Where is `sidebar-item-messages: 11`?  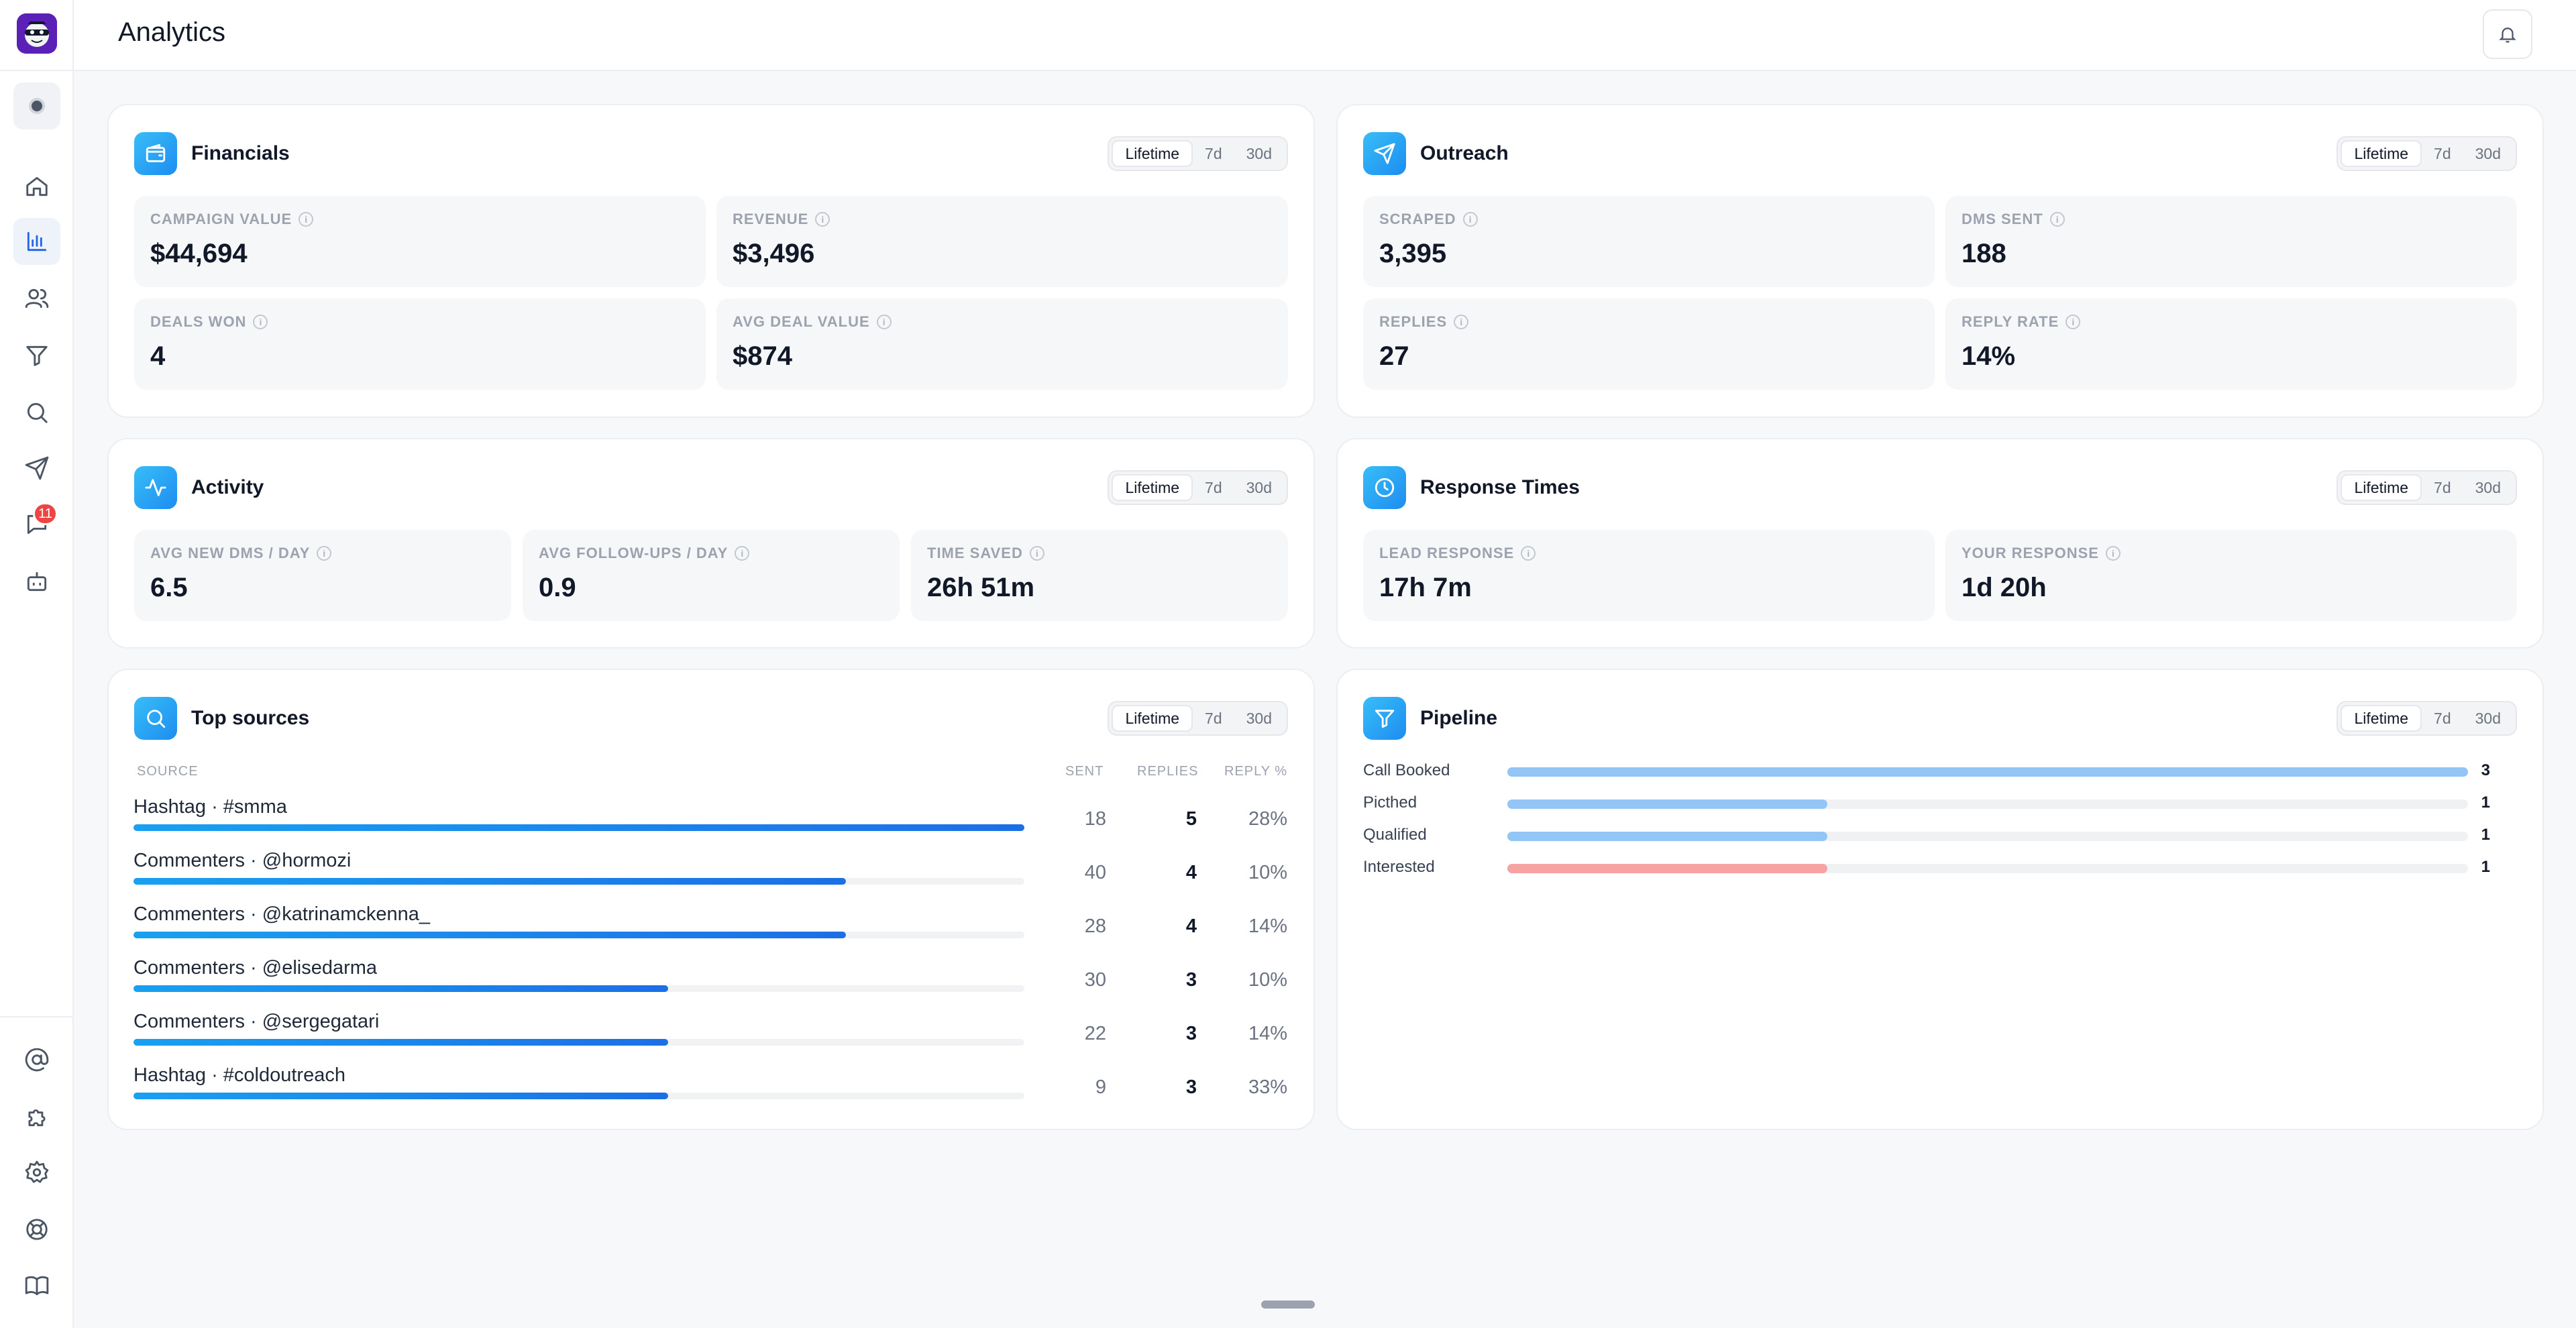
sidebar-item-messages: 11 is located at coordinates (36, 524).